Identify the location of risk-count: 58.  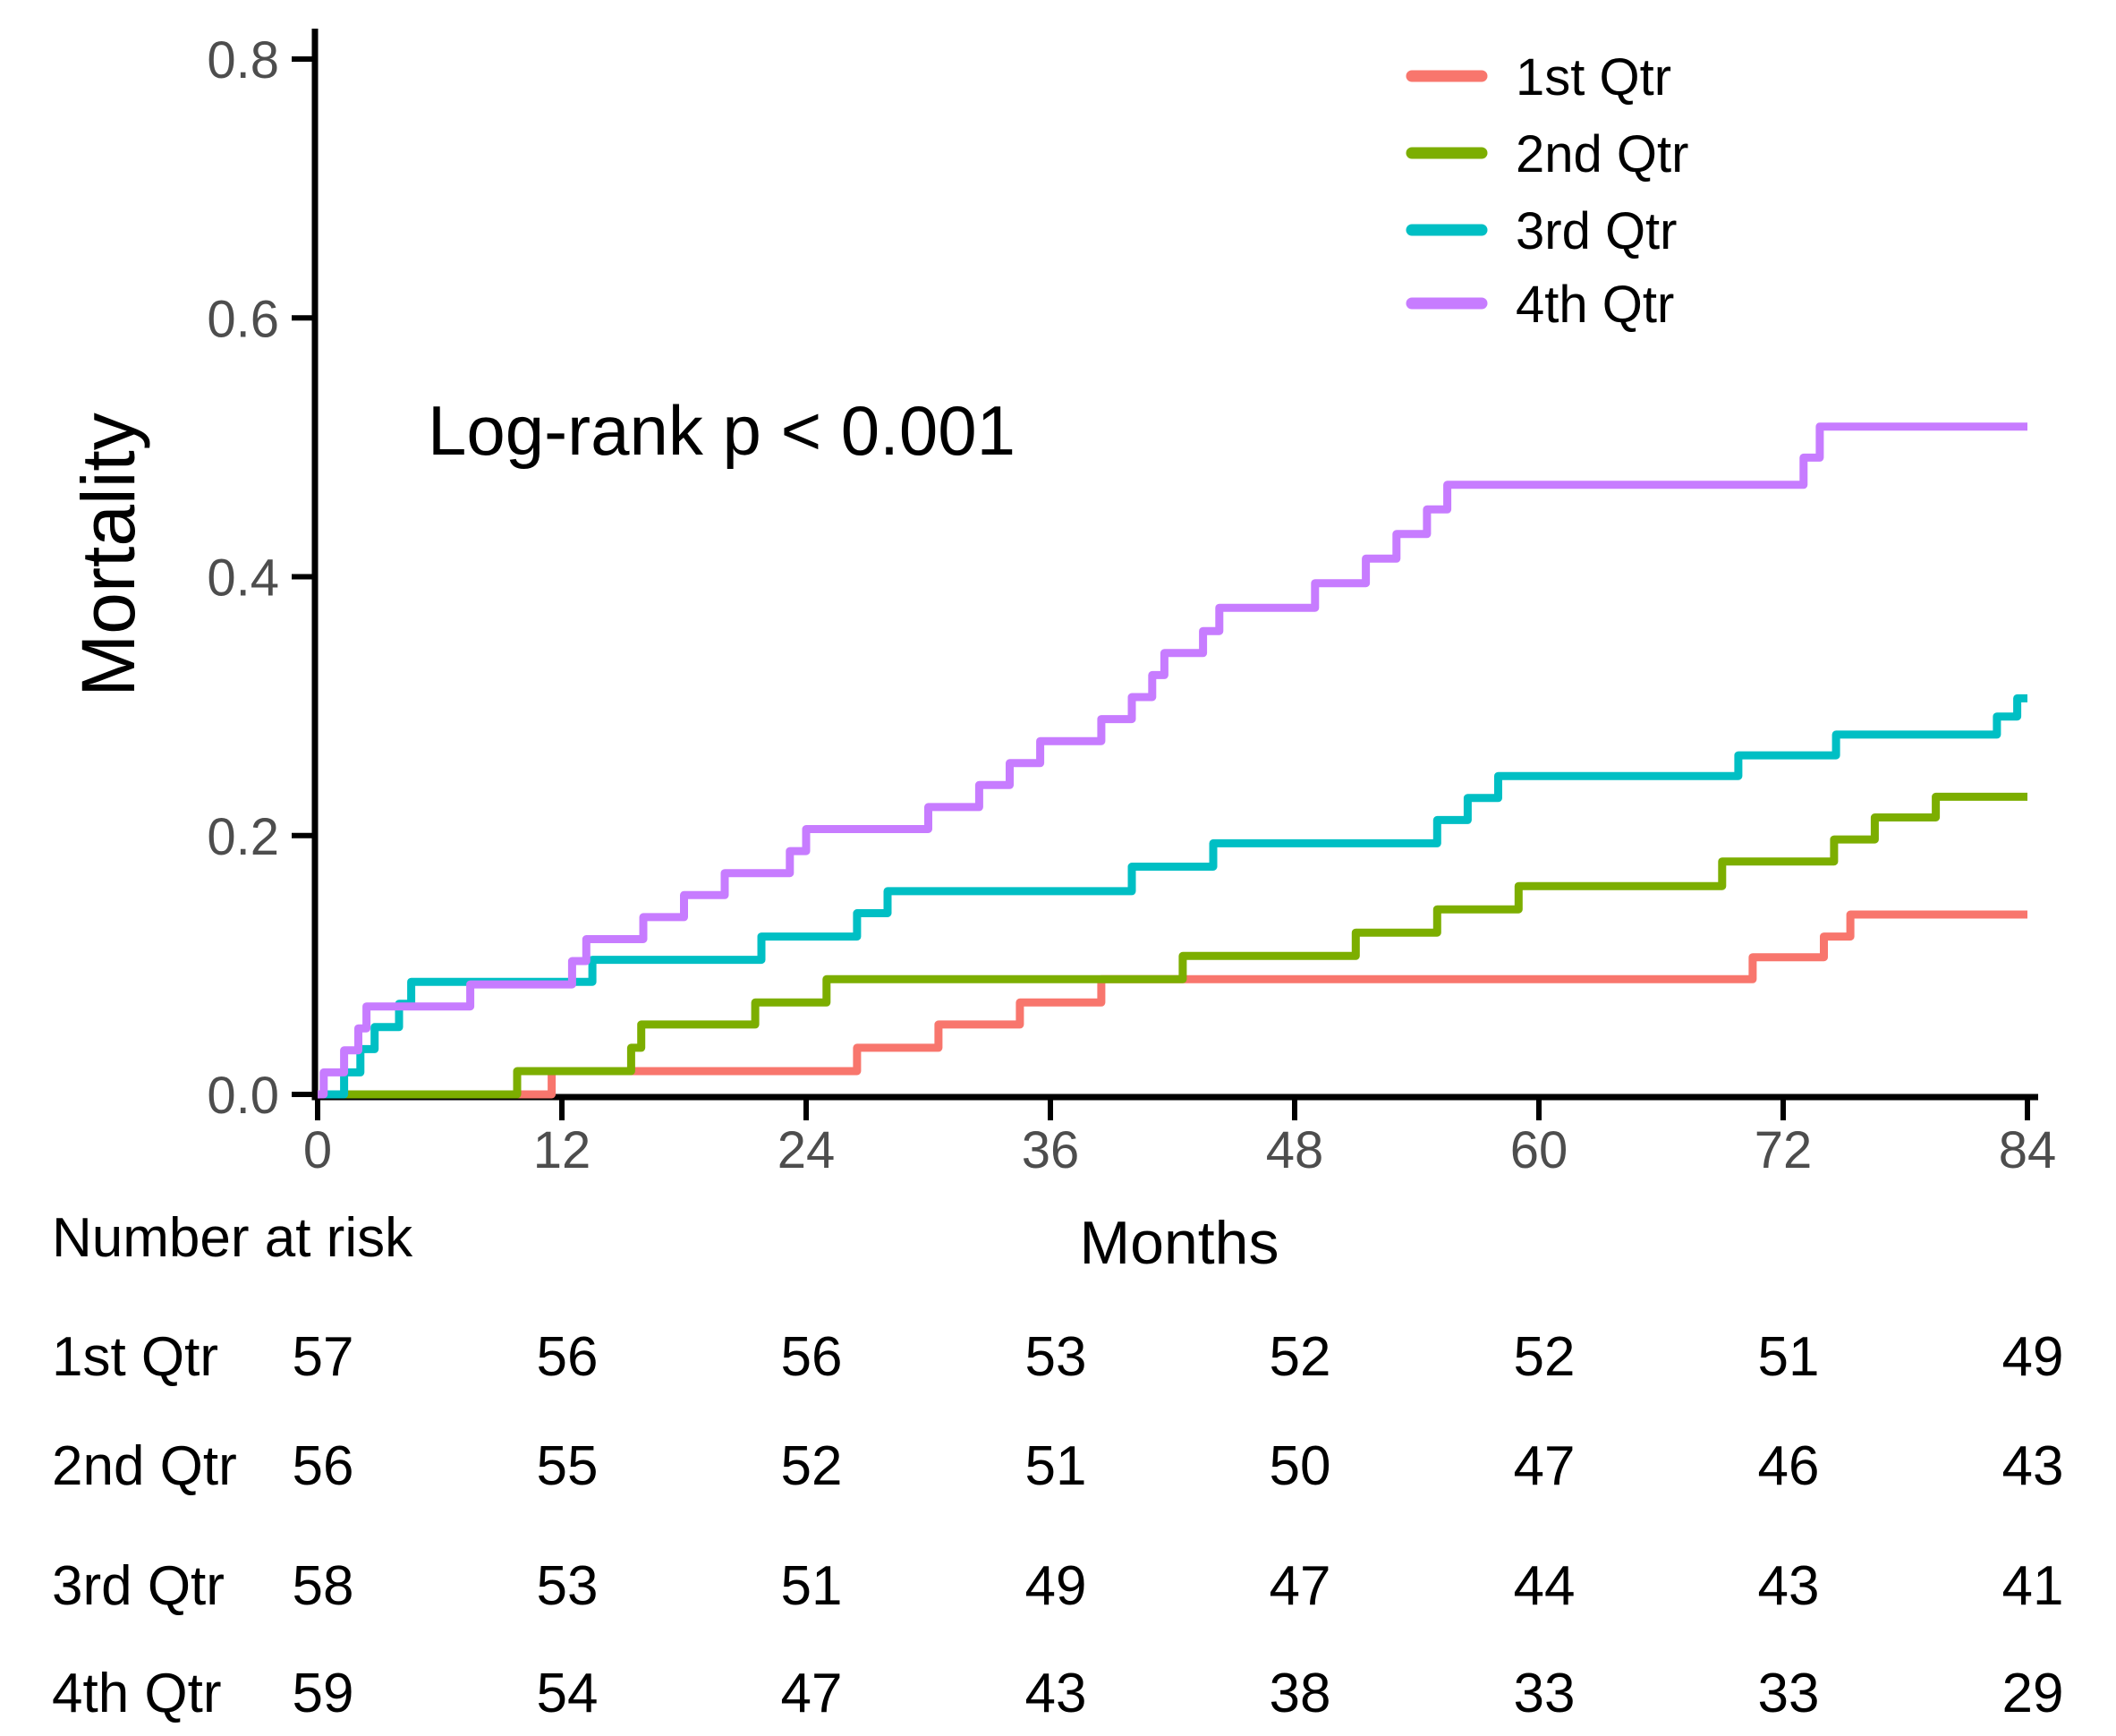
(323, 1586).